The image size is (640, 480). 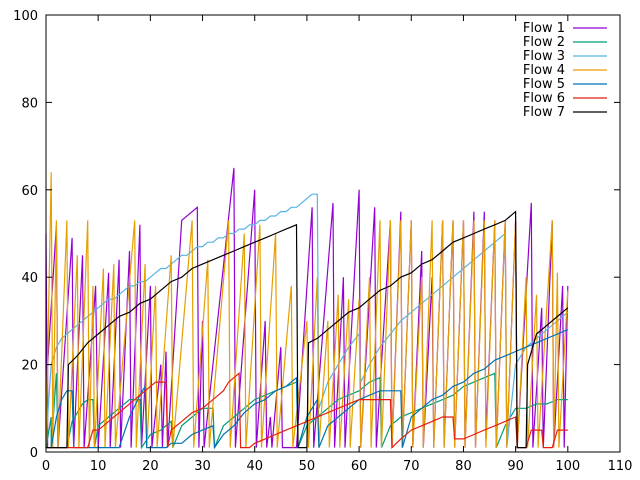 What do you see at coordinates (34, 453) in the screenshot?
I see `y-tick-label: 0` at bounding box center [34, 453].